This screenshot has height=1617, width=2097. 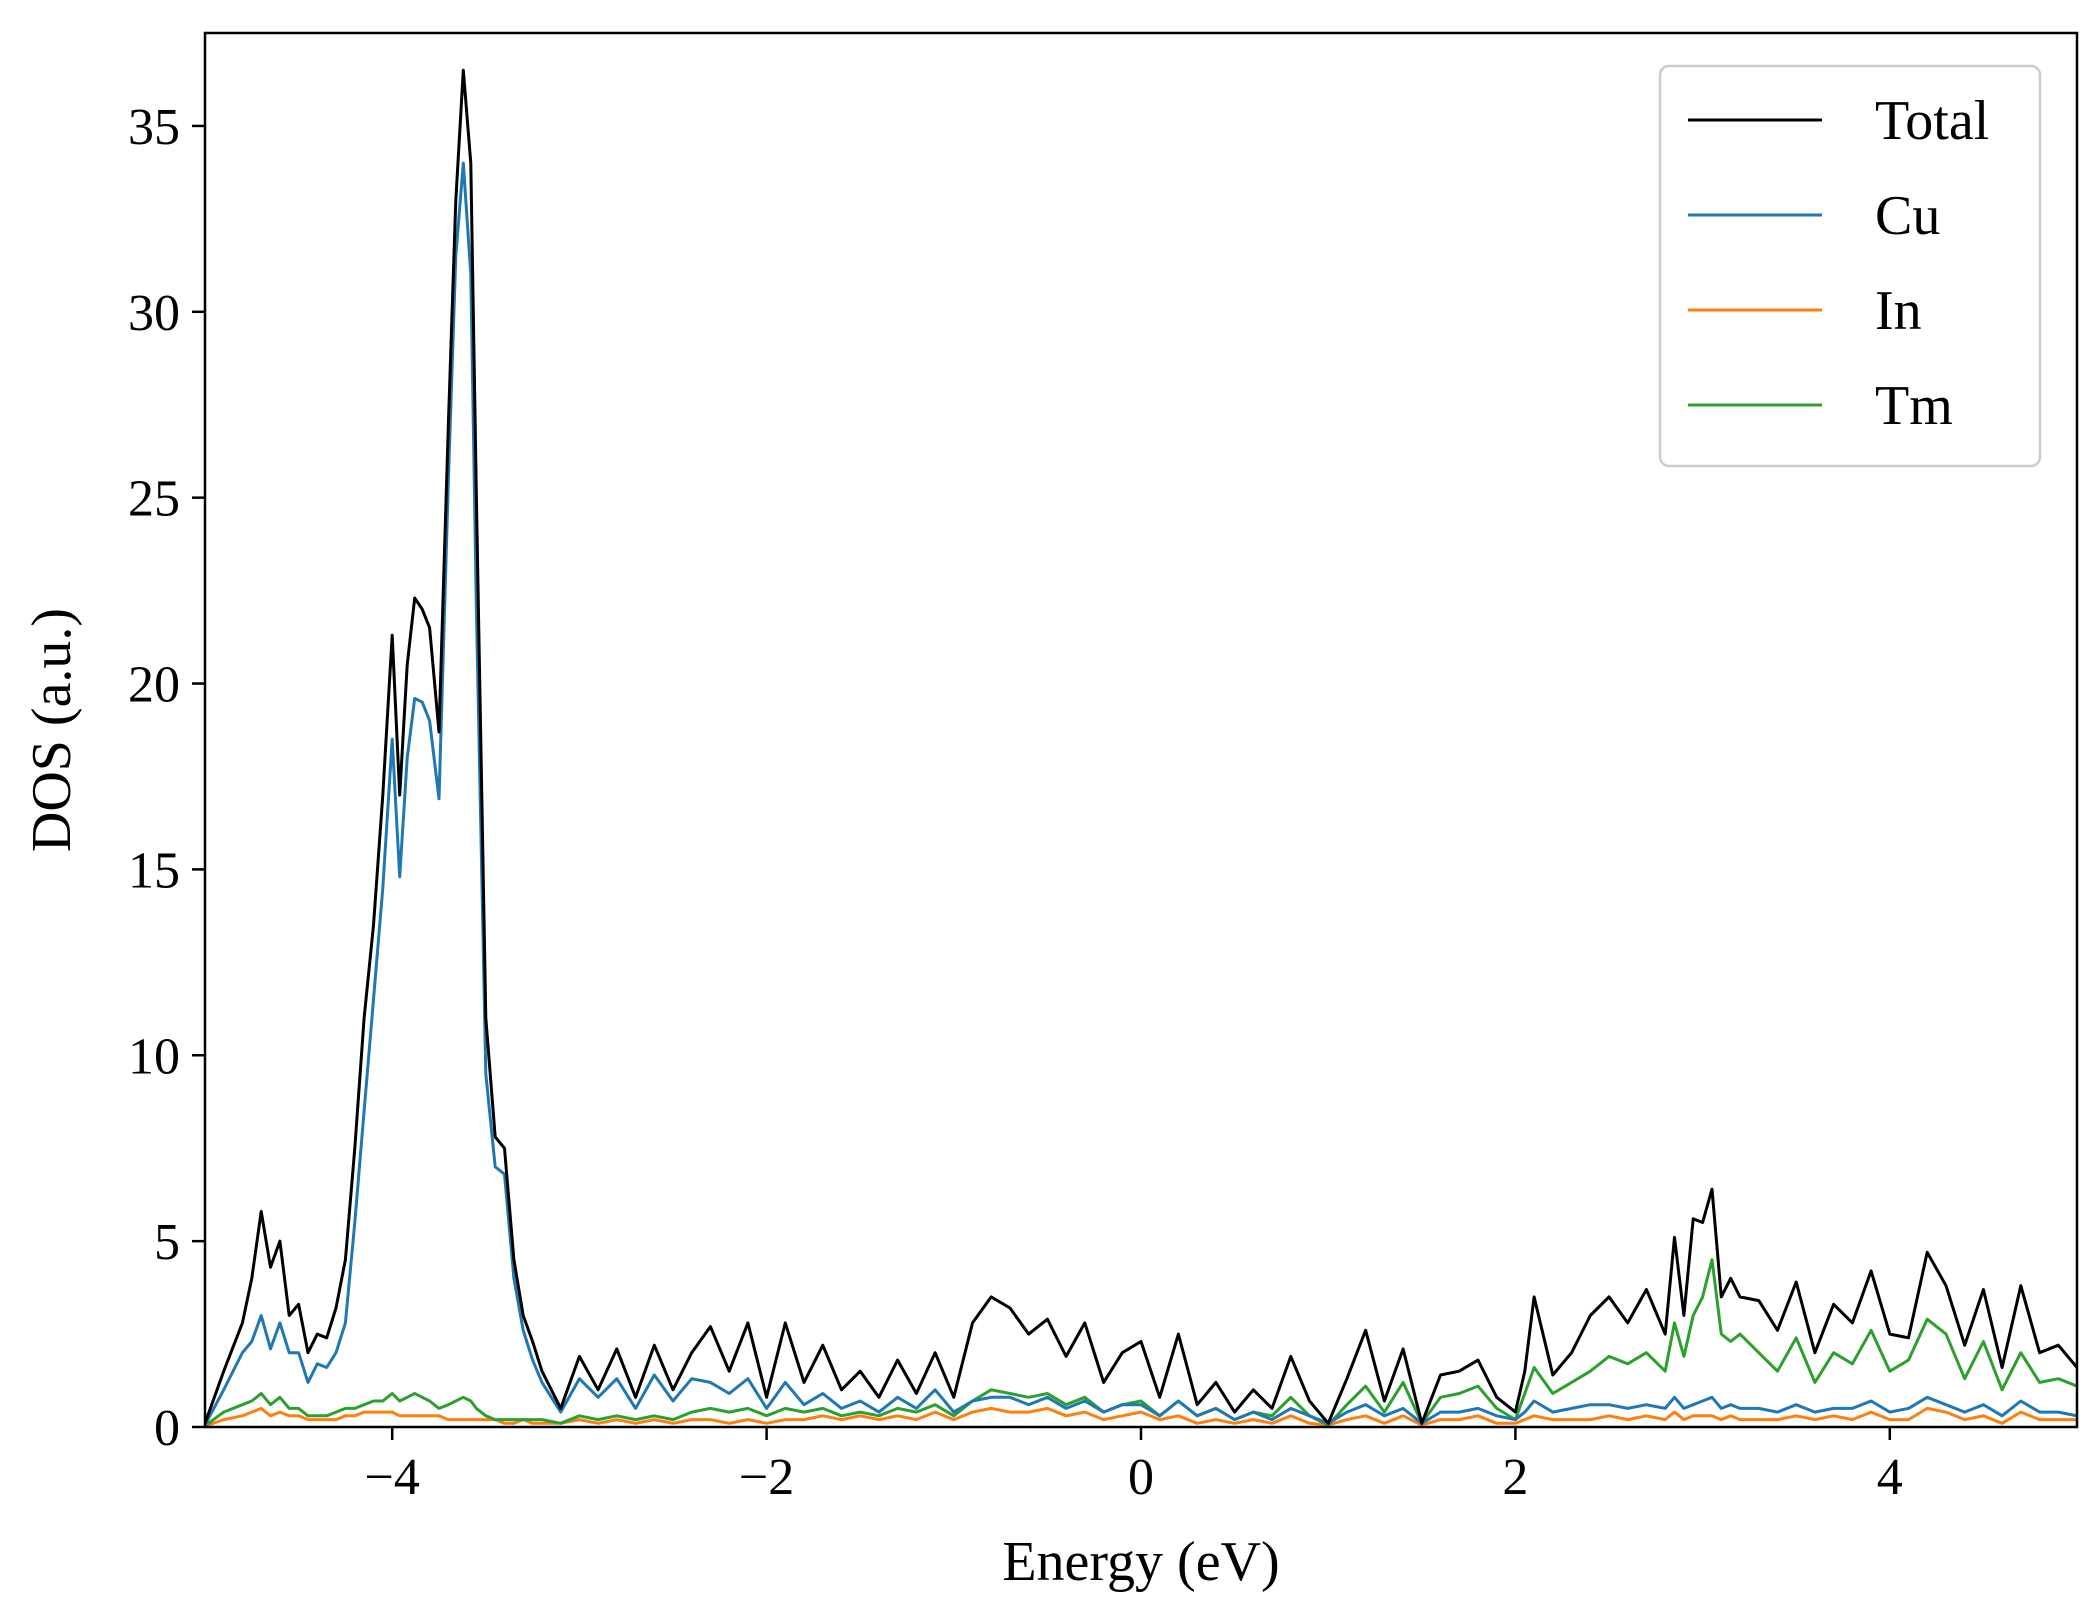 What do you see at coordinates (1907, 216) in the screenshot?
I see `legend-label-cu: Cu` at bounding box center [1907, 216].